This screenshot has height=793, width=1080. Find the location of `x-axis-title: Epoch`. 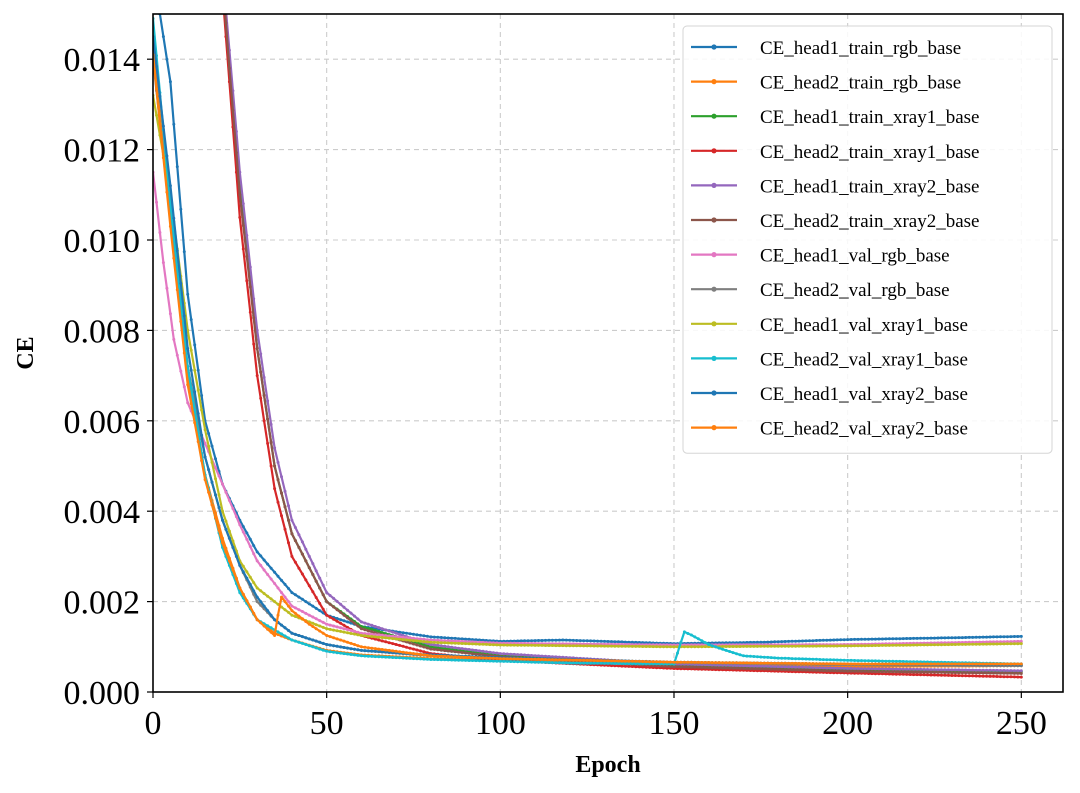

x-axis-title: Epoch is located at coordinates (607, 765).